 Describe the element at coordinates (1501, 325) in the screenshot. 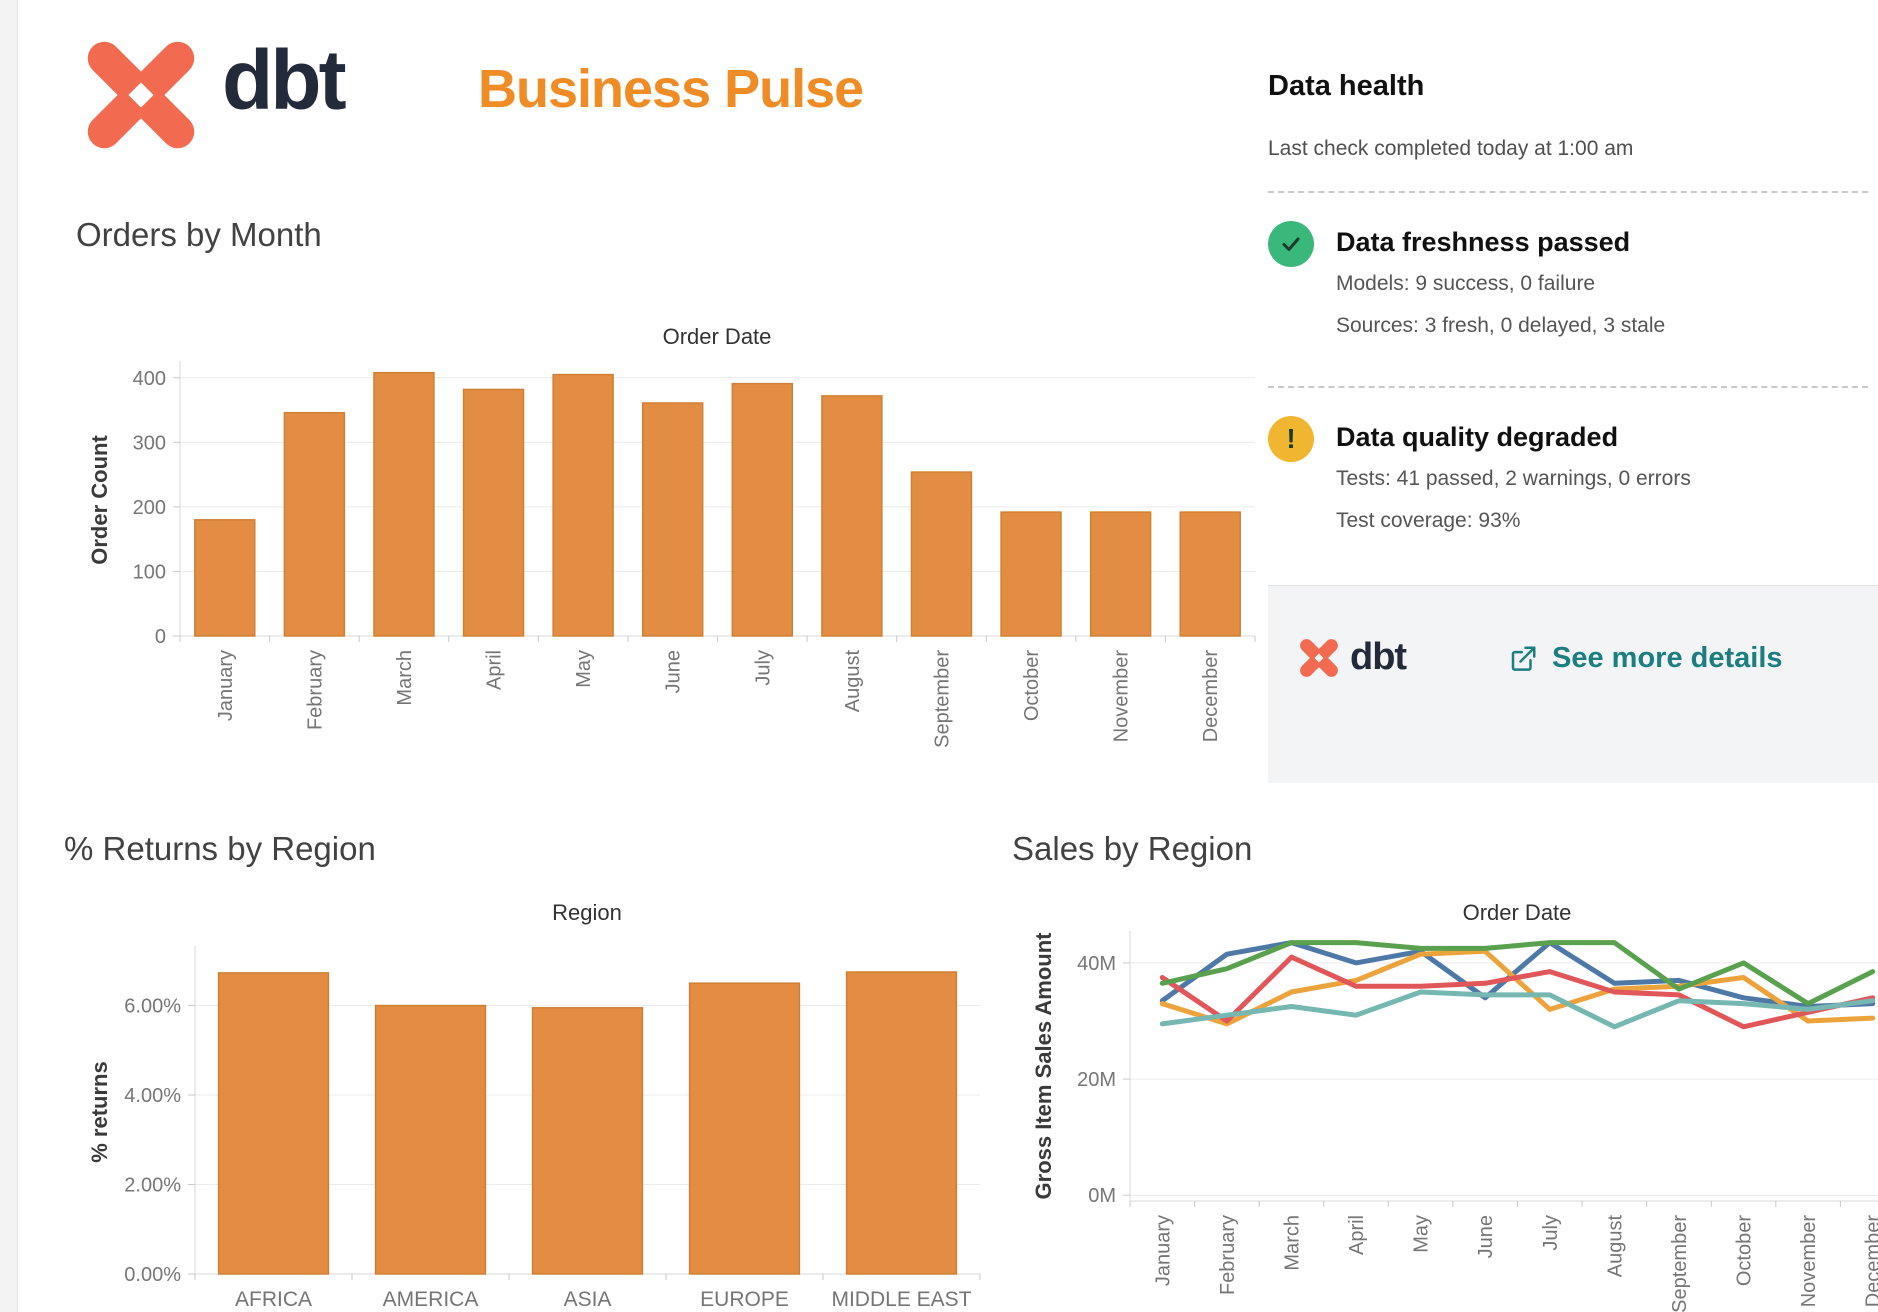

I see `freshness-sources-line: Sources: 3 fresh, 0 delayed, 3 stale` at that location.